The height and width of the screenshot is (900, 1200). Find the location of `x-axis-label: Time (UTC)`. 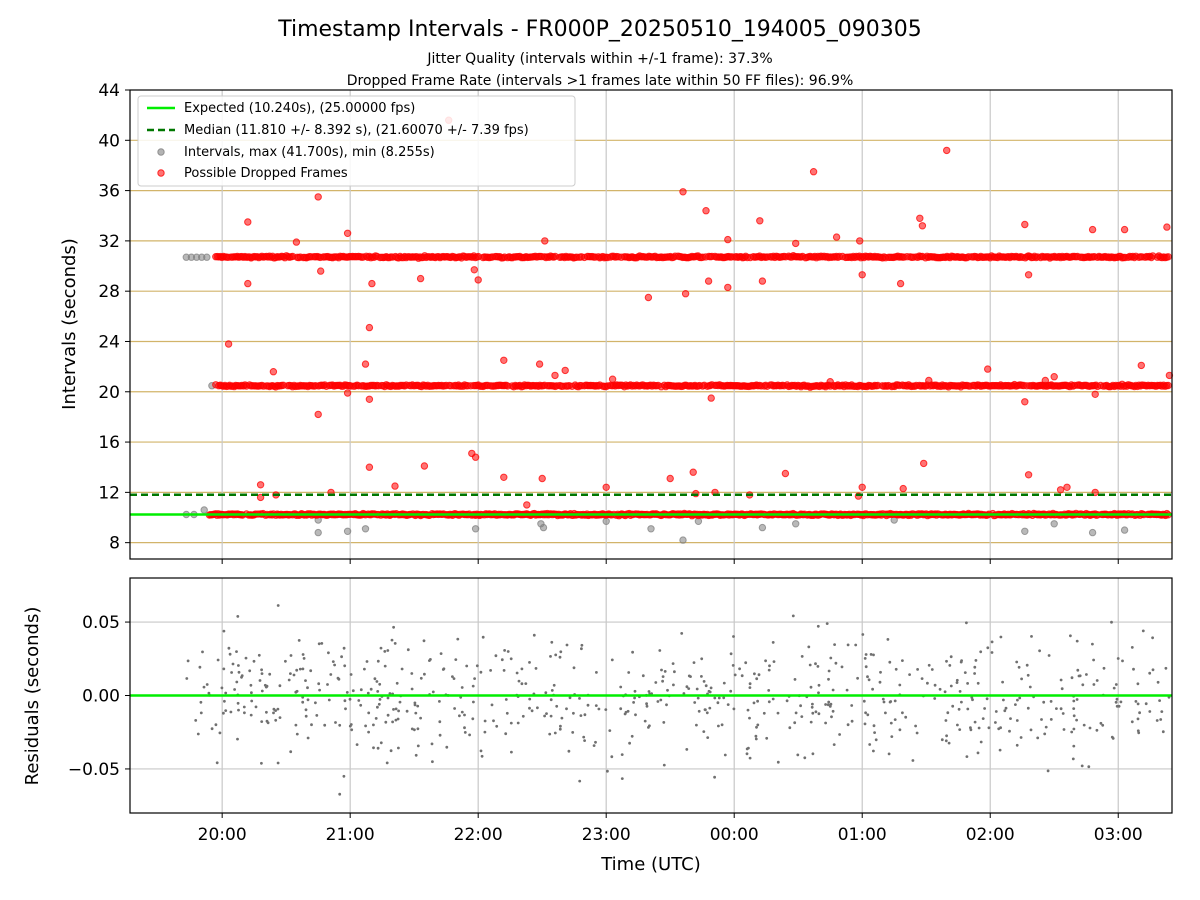

x-axis-label: Time (UTC) is located at coordinates (650, 864).